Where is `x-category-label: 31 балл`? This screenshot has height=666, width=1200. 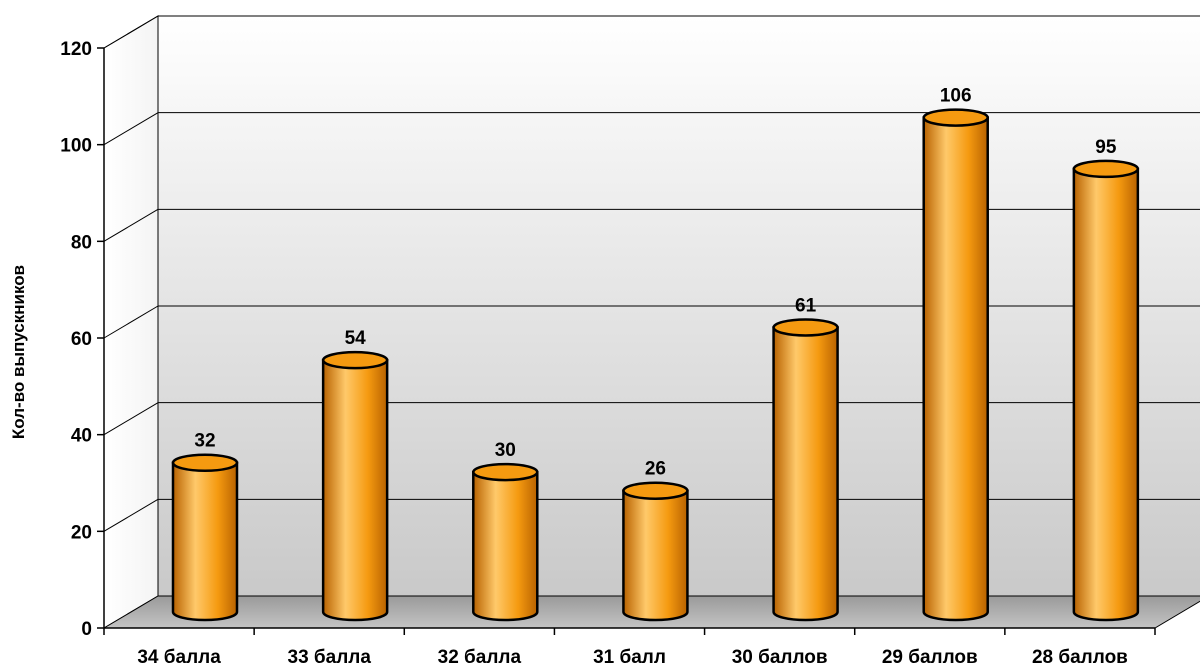 x-category-label: 31 балл is located at coordinates (629, 656).